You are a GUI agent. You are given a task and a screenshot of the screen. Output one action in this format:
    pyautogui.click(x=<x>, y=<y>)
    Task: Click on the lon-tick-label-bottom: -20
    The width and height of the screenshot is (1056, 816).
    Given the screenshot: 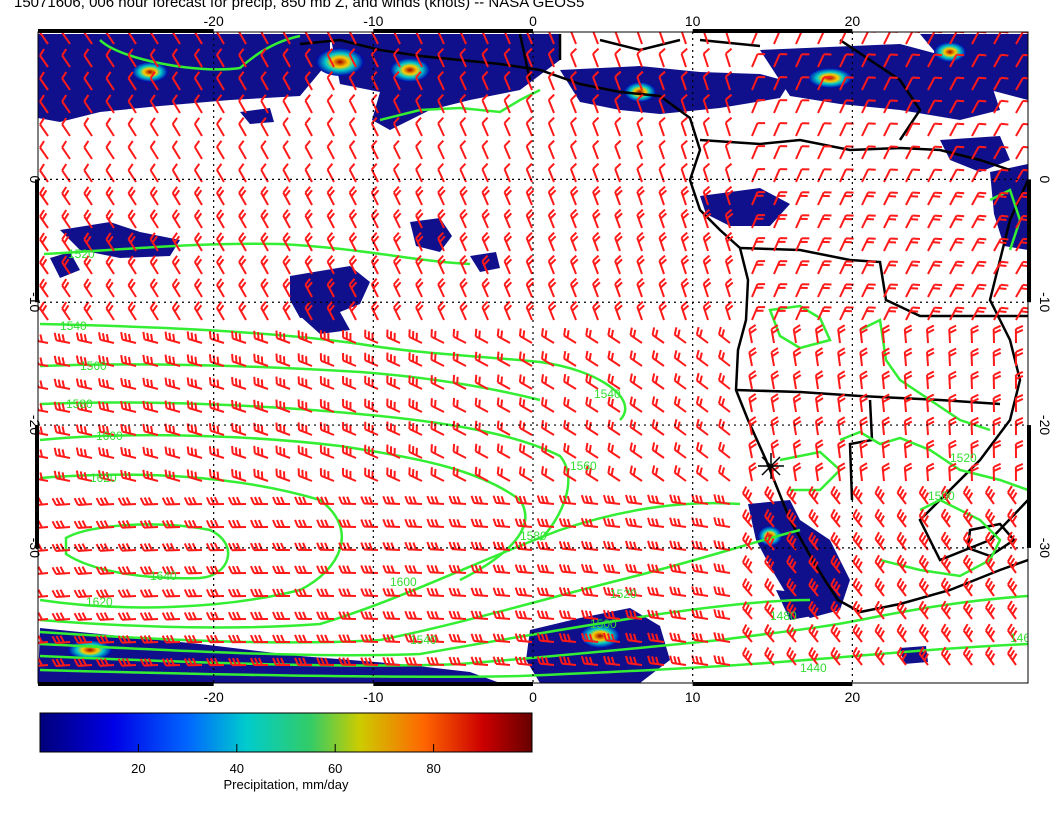 What is the action you would take?
    pyautogui.click(x=214, y=697)
    